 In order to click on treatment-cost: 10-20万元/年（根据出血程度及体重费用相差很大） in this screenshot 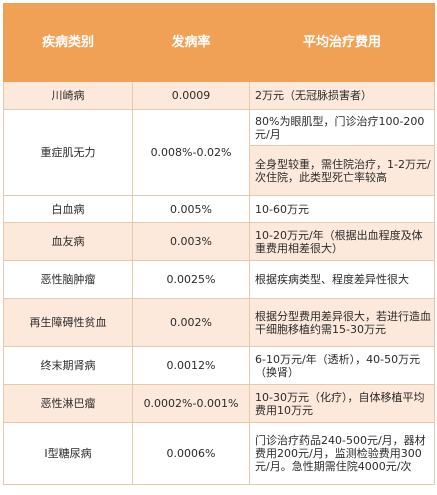, I will do `click(342, 241)`.